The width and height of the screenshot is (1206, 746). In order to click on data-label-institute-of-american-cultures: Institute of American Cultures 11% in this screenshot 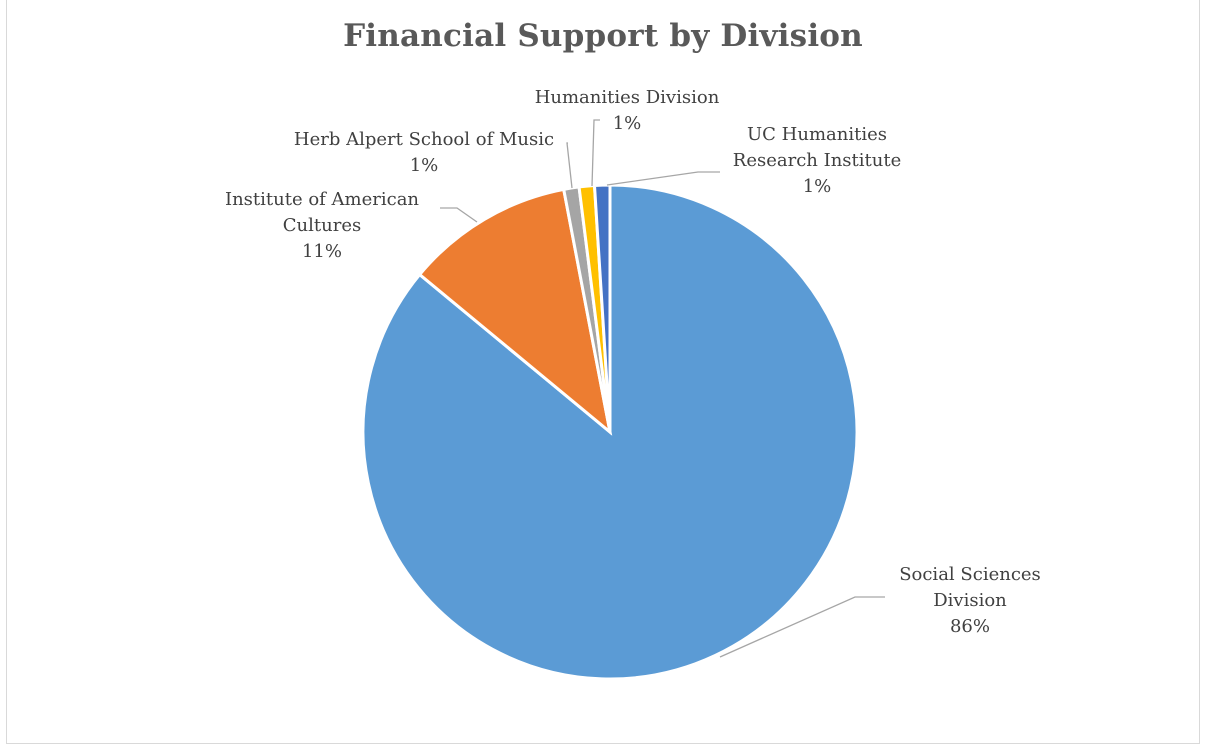, I will do `click(322, 225)`.